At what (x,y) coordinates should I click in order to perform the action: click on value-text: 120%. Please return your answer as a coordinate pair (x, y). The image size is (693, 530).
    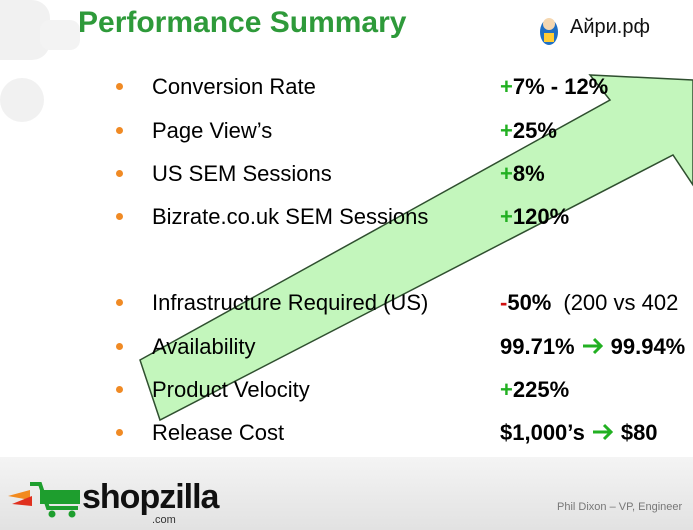
    Looking at the image, I should click on (541, 216).